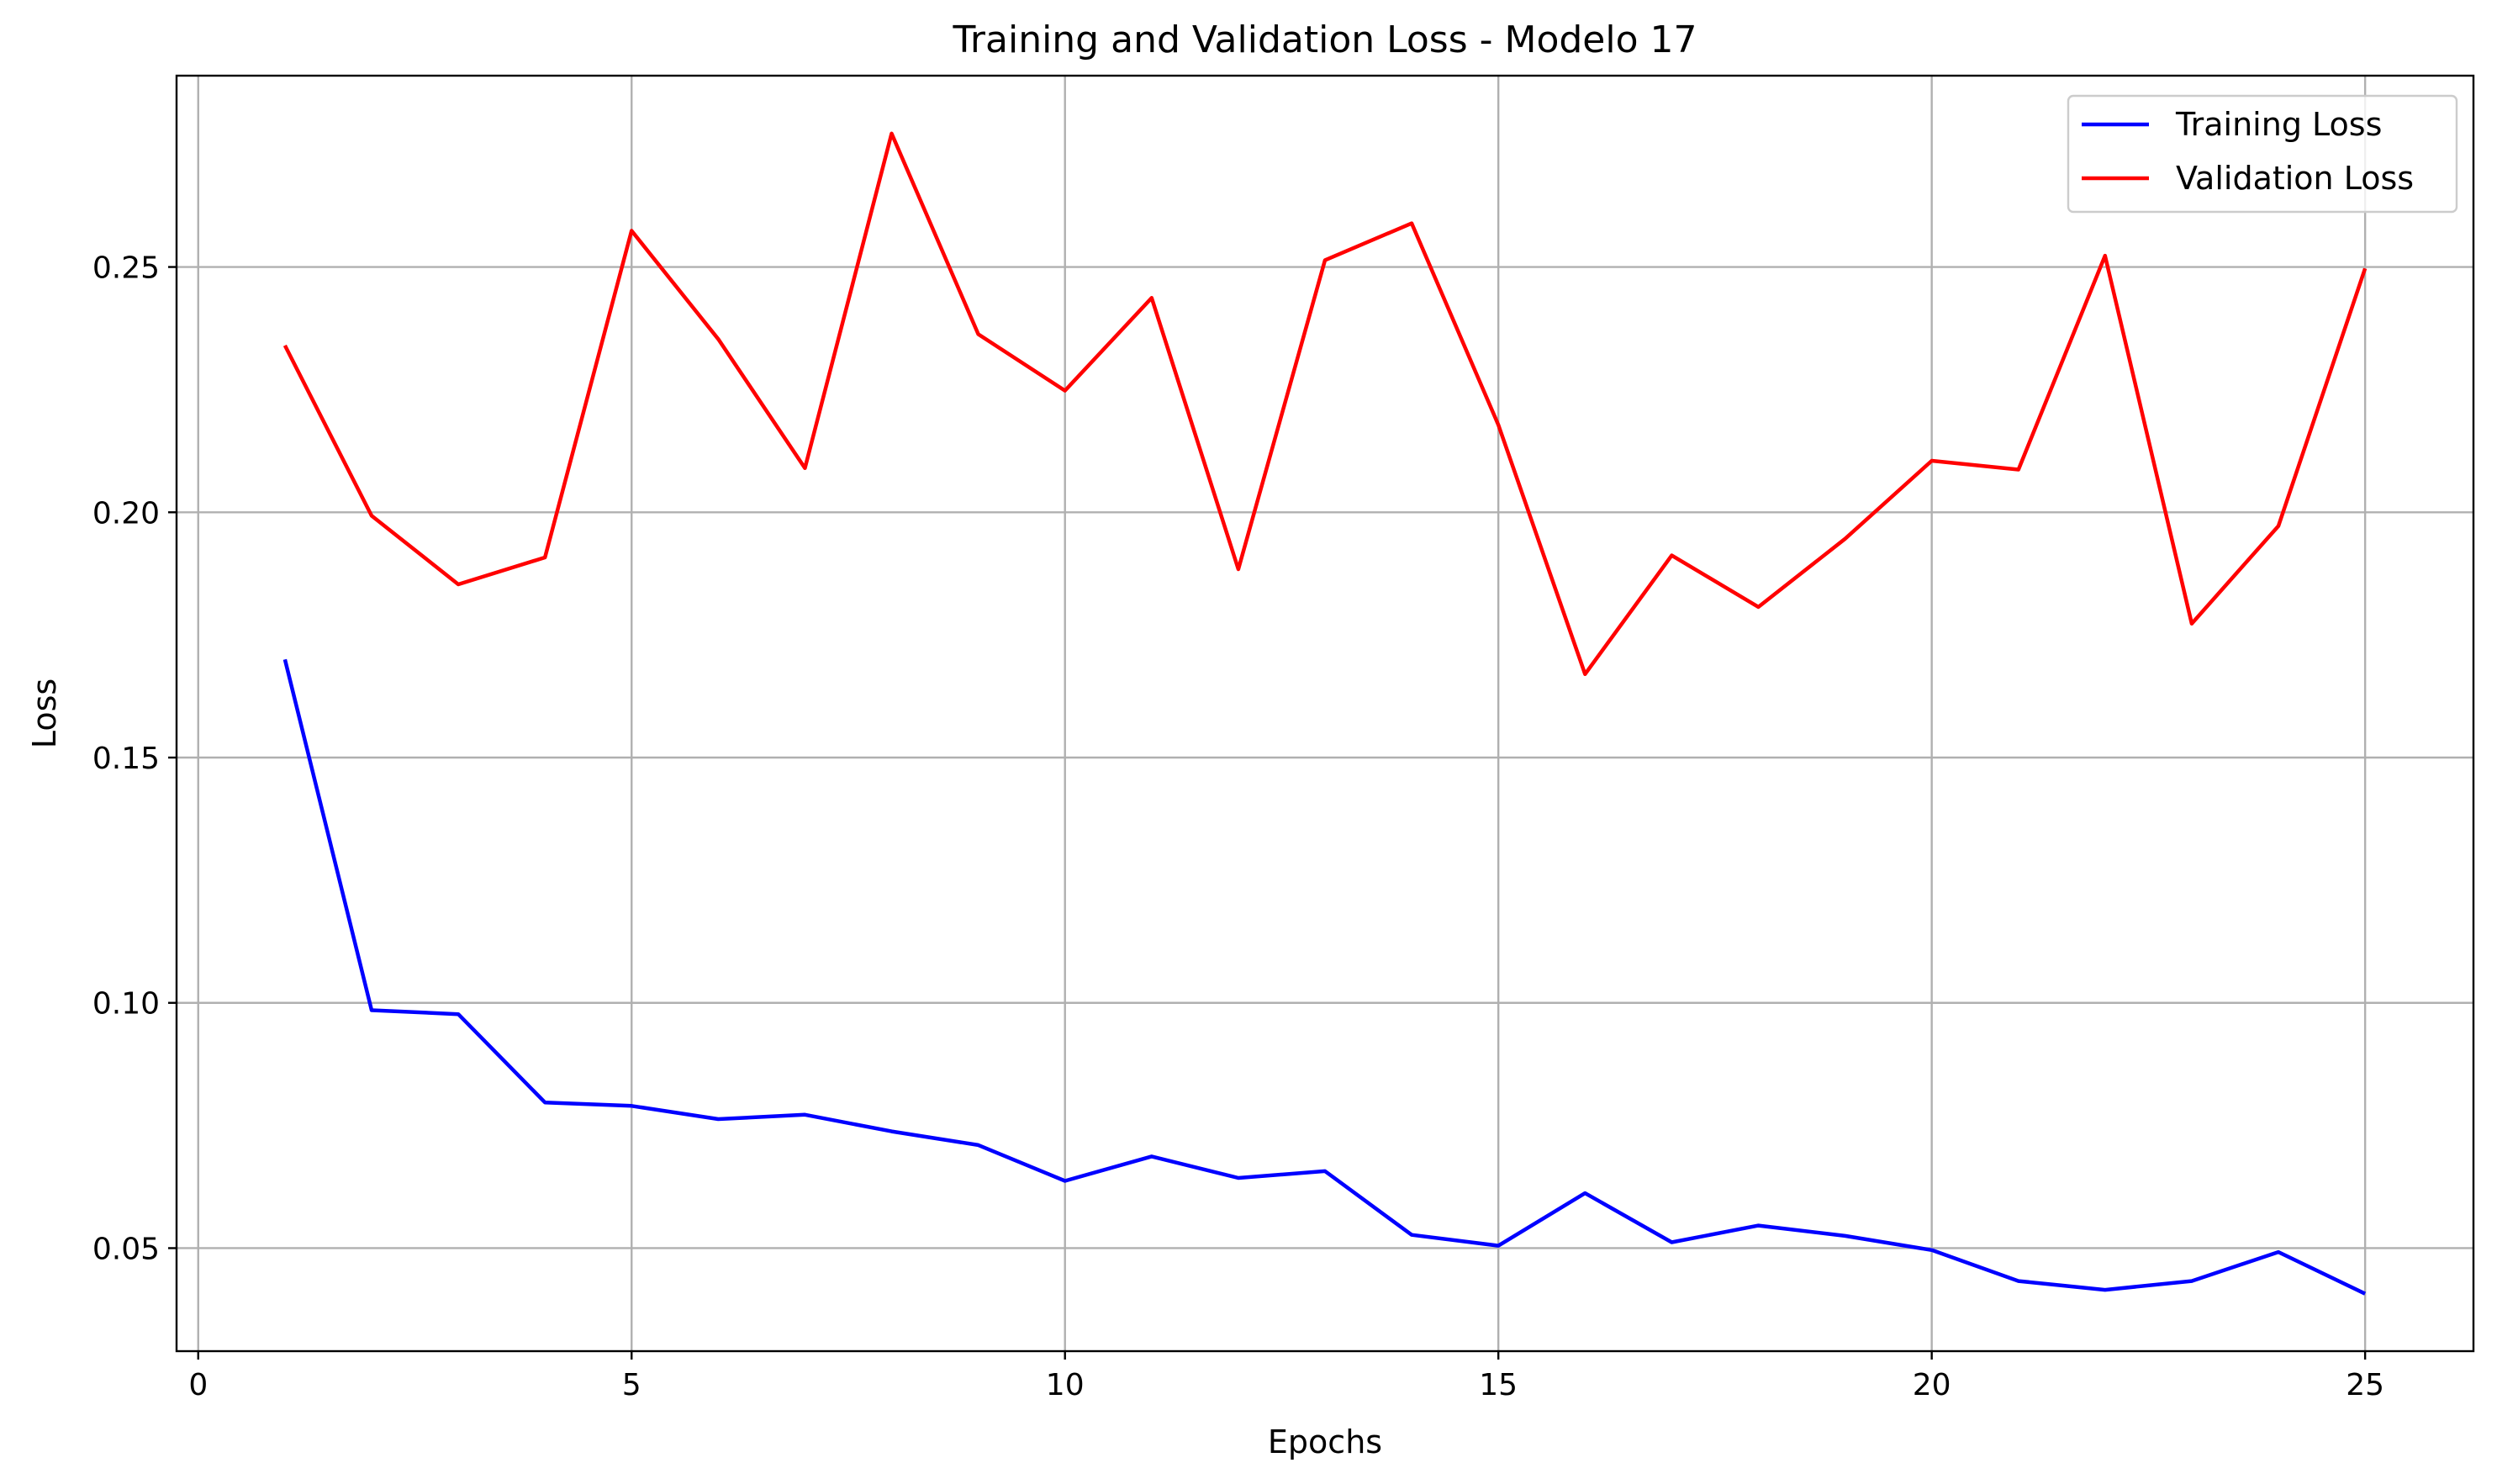 The width and height of the screenshot is (2497, 1484). I want to click on x-tick-label: 0, so click(198, 1385).